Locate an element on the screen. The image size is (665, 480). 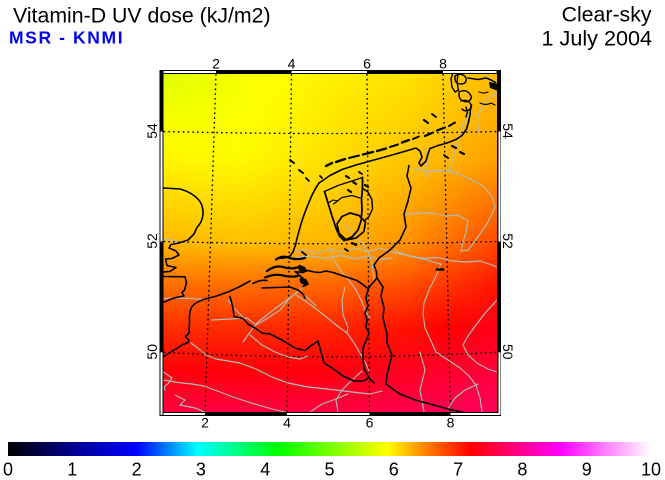
svg-text: 5 is located at coordinates (329, 470).